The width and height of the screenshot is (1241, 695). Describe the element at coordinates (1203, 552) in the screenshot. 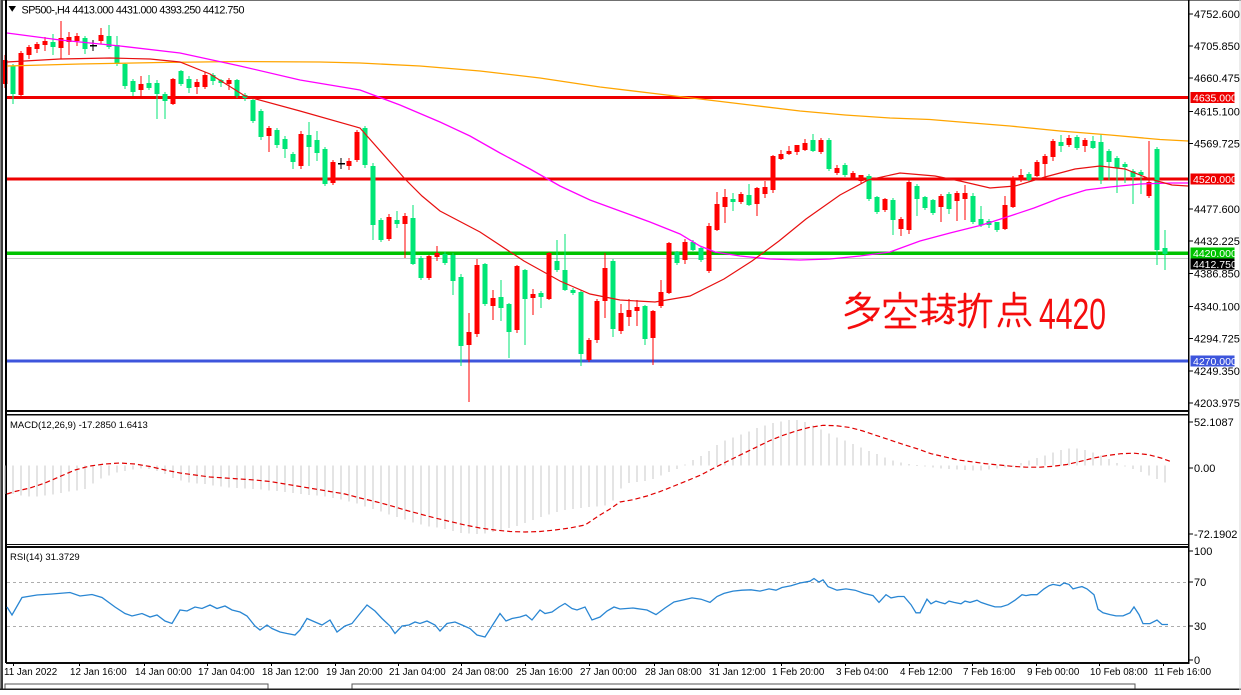

I see `svg-text: 100` at that location.